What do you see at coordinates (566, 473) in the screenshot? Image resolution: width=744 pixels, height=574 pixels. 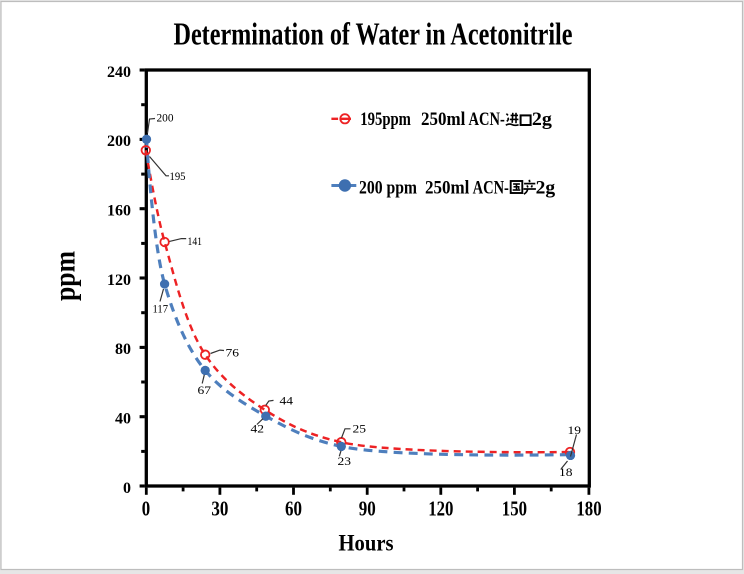 I see `svg-text: 18` at bounding box center [566, 473].